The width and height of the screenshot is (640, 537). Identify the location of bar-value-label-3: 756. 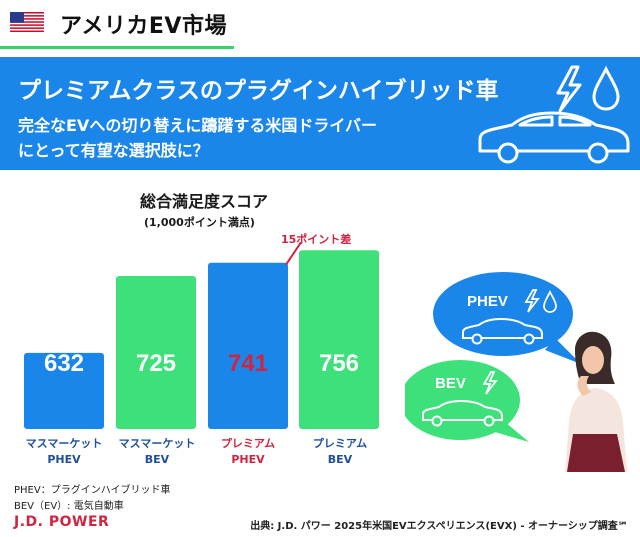
(339, 363).